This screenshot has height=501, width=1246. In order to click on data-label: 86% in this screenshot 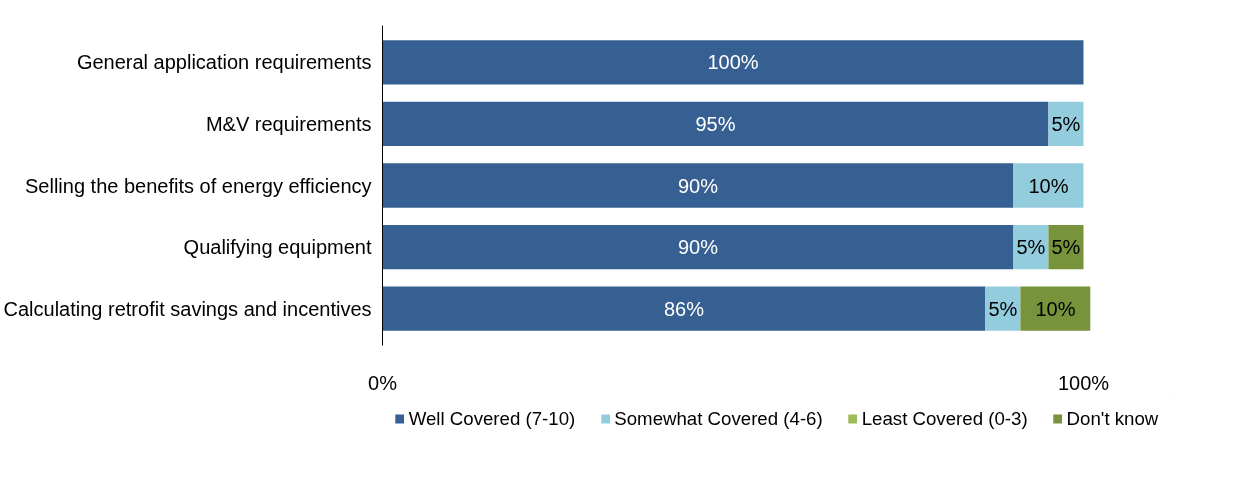, I will do `click(684, 308)`.